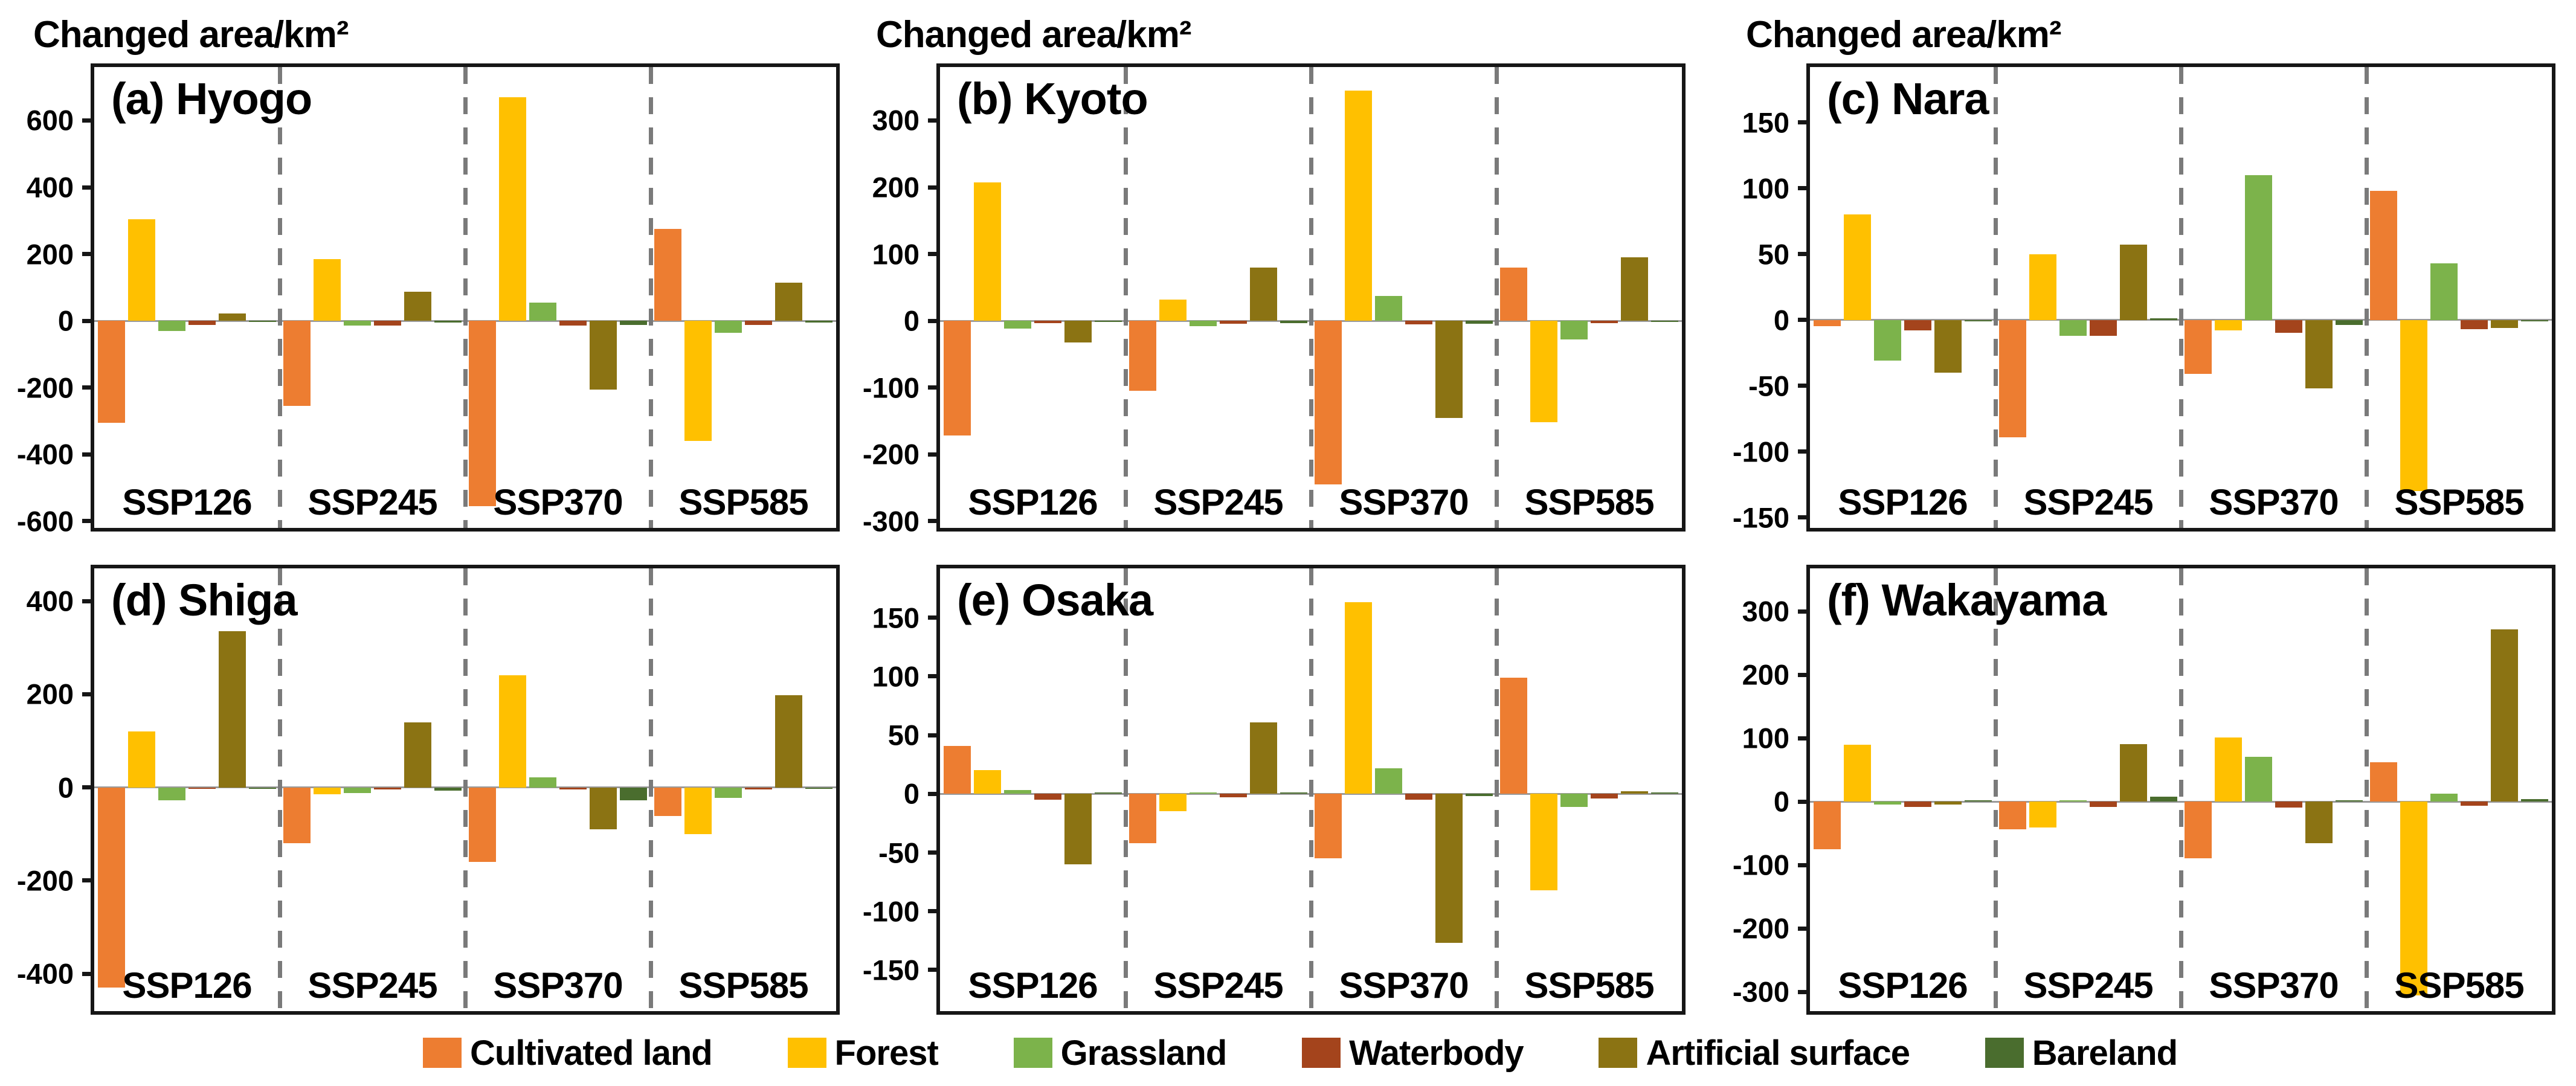  Describe the element at coordinates (1033, 985) in the screenshot. I see `scenario-label: SSP126` at that location.